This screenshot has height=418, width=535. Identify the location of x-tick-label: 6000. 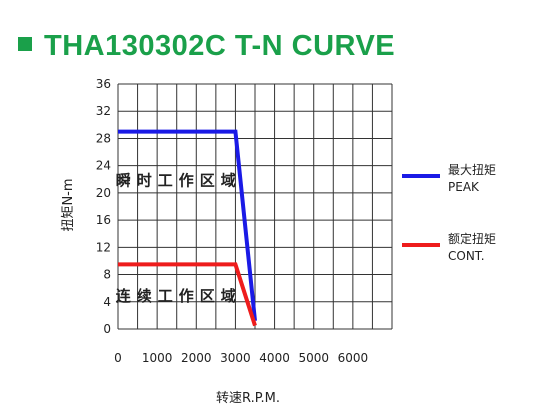
(353, 358).